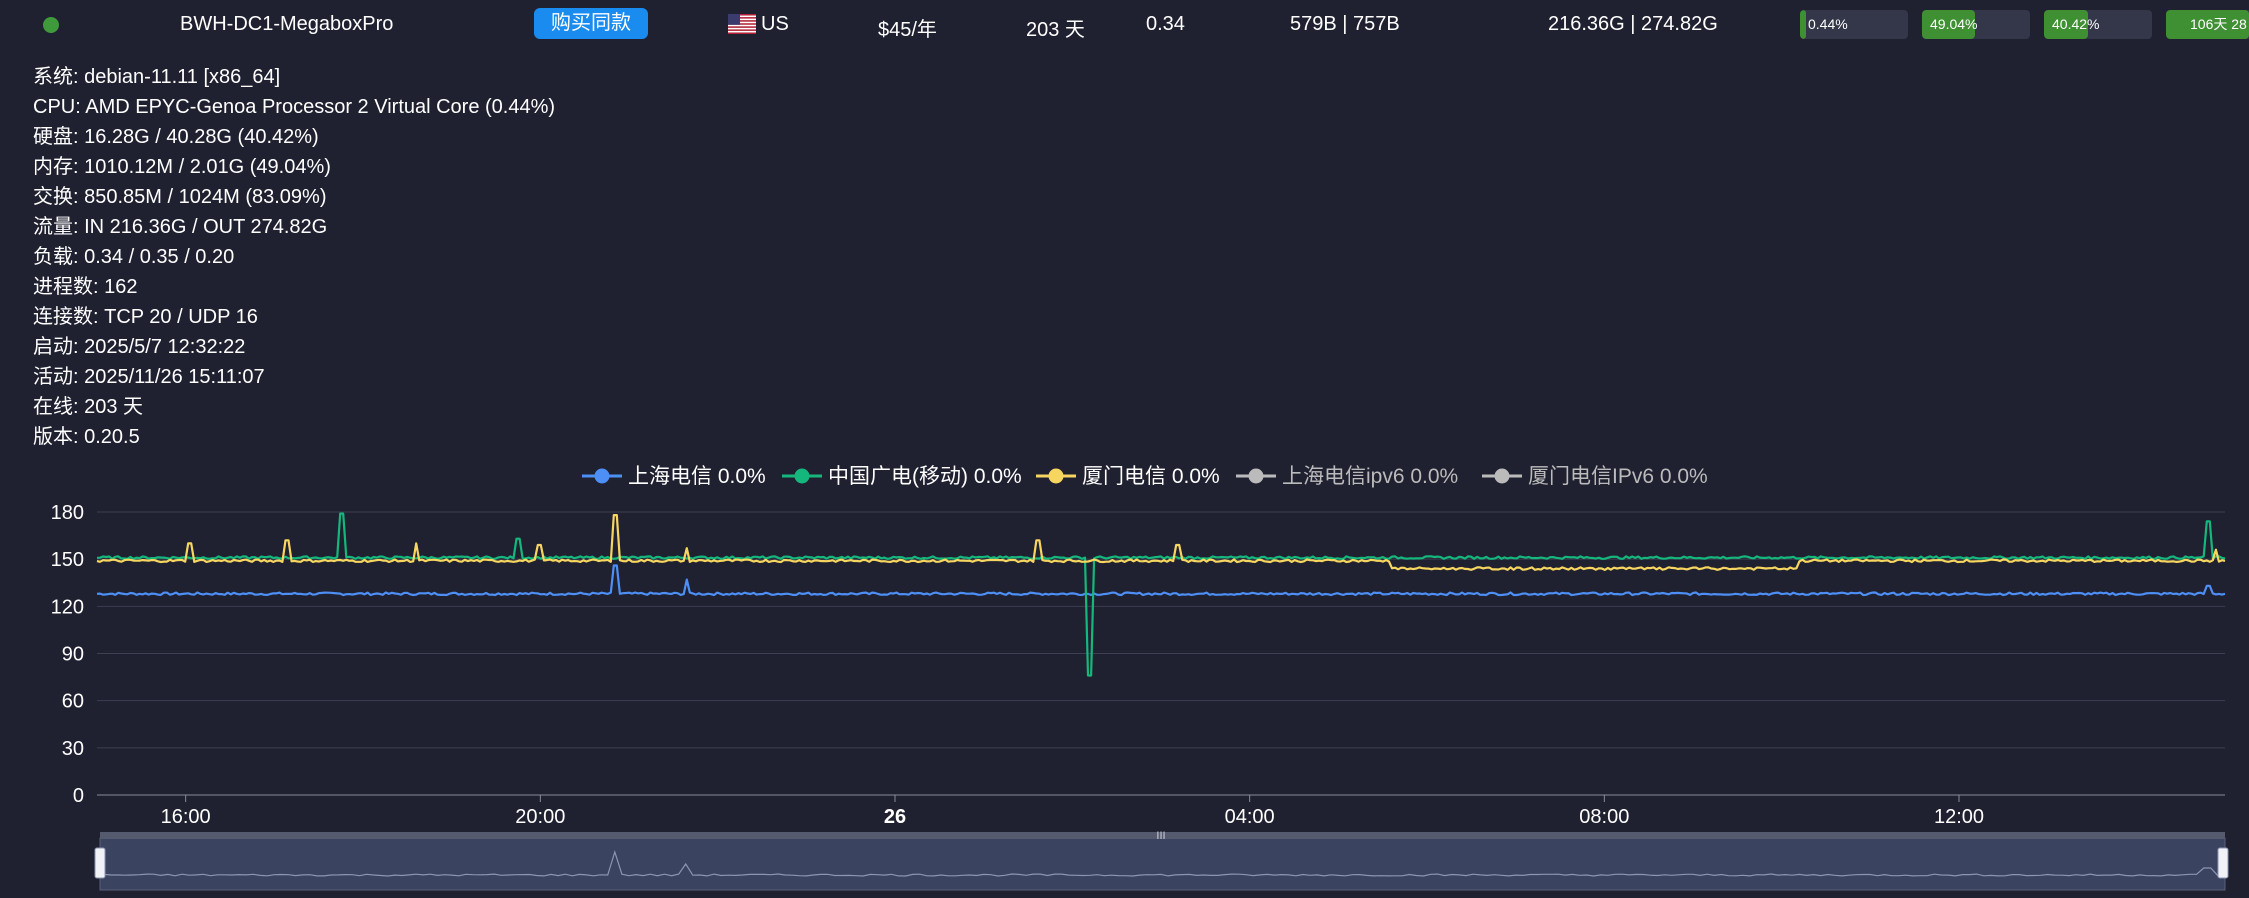  I want to click on legend-label: 厦门电信 0.0%, so click(1151, 476).